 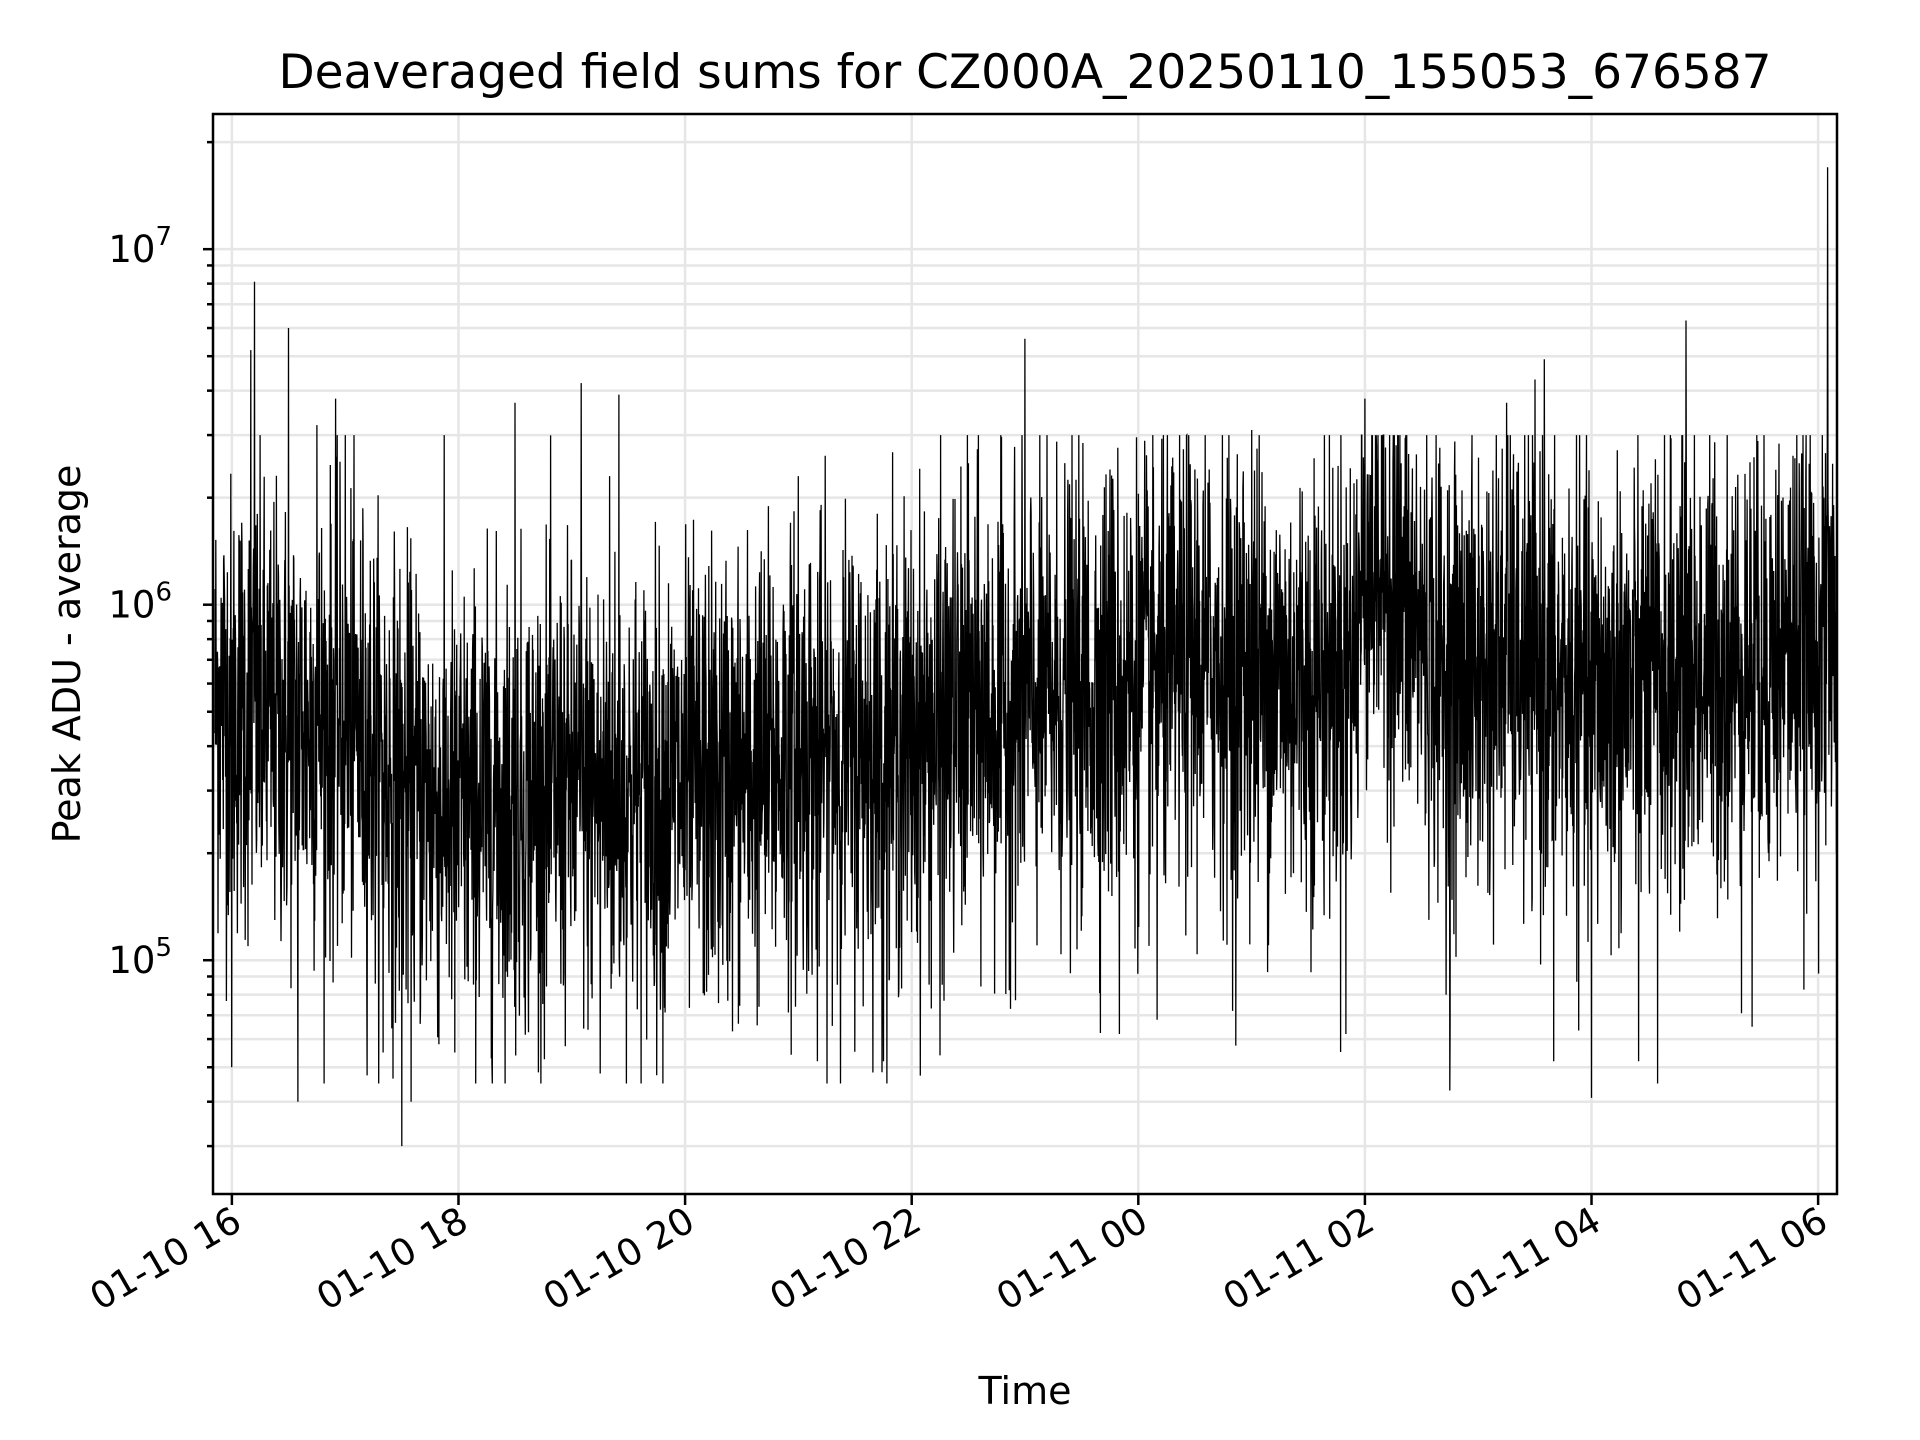 What do you see at coordinates (67, 654) in the screenshot?
I see `y-axis-title: Peak ADU - average` at bounding box center [67, 654].